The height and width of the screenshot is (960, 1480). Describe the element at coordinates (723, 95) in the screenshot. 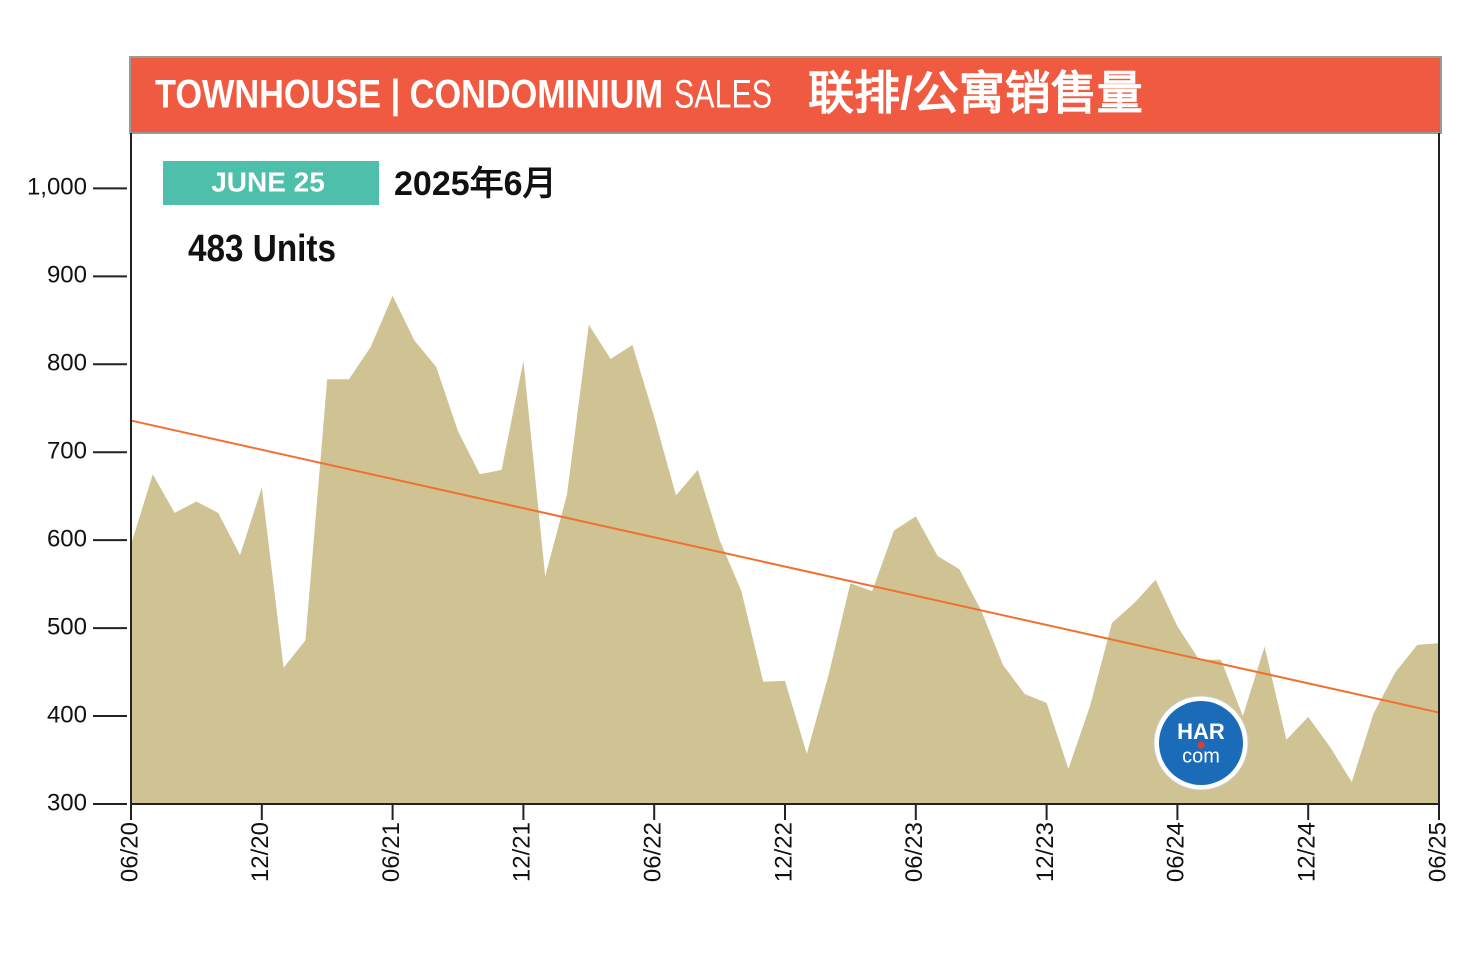

I see `chart-title-suffix: SALES` at that location.